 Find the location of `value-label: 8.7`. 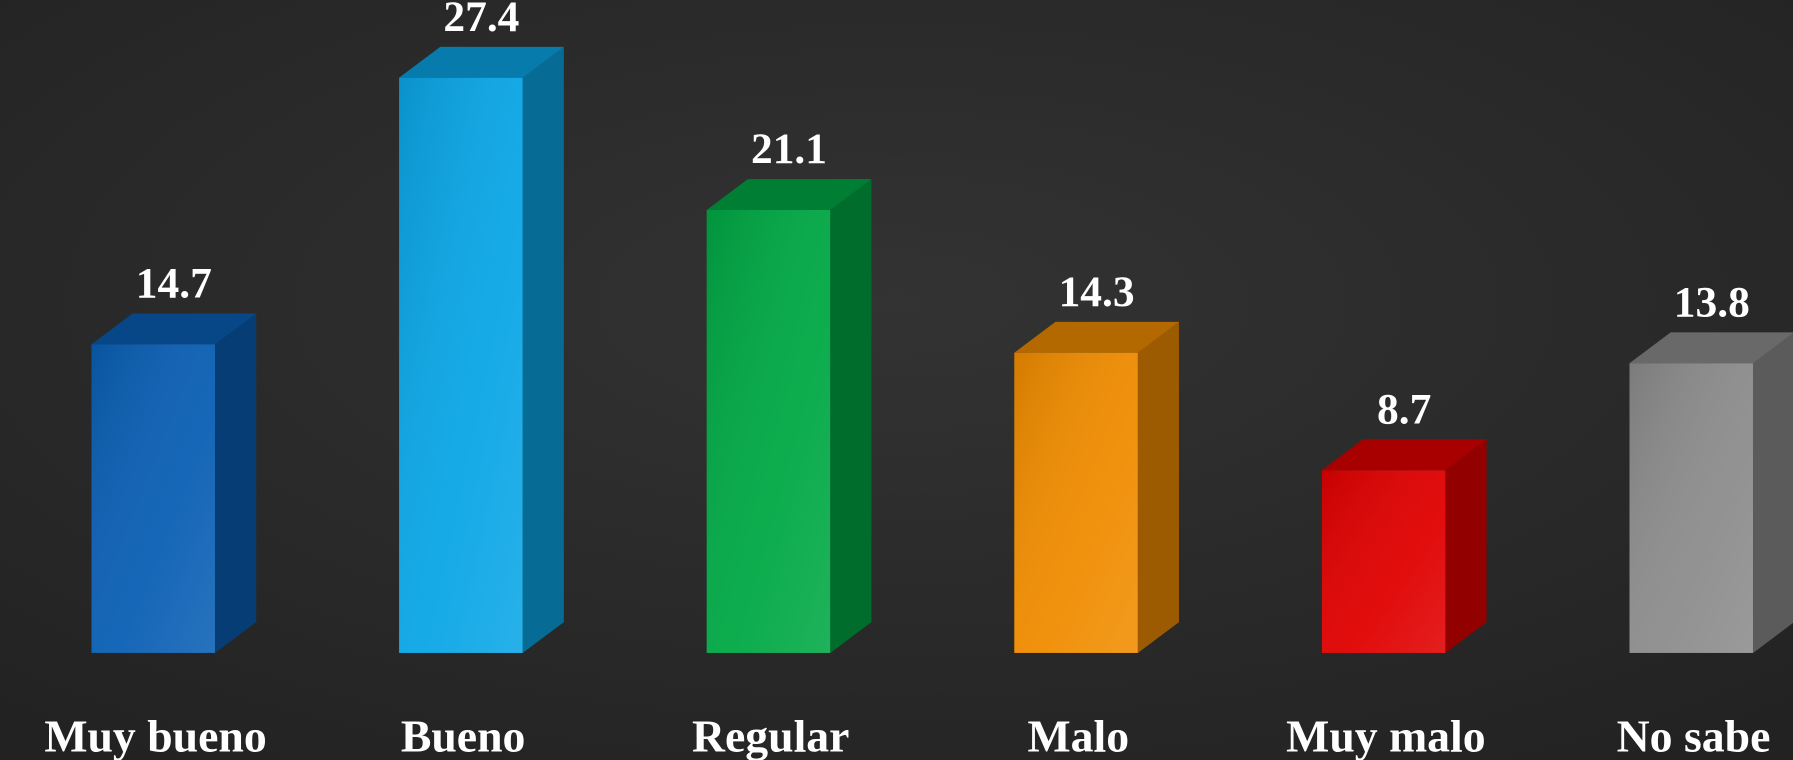

value-label: 8.7 is located at coordinates (1404, 409).